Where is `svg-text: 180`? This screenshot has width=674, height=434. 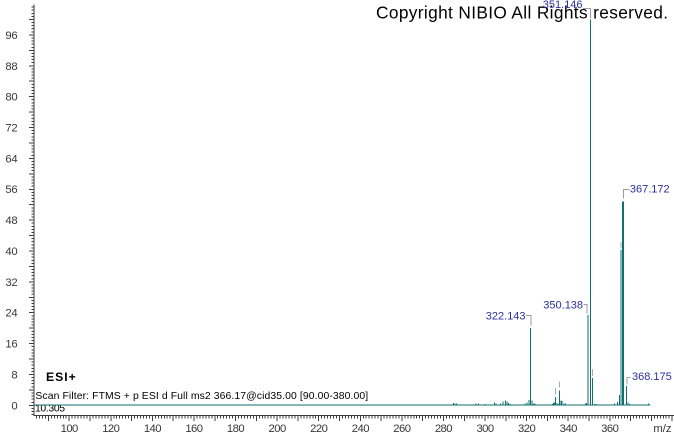 svg-text: 180 is located at coordinates (235, 428).